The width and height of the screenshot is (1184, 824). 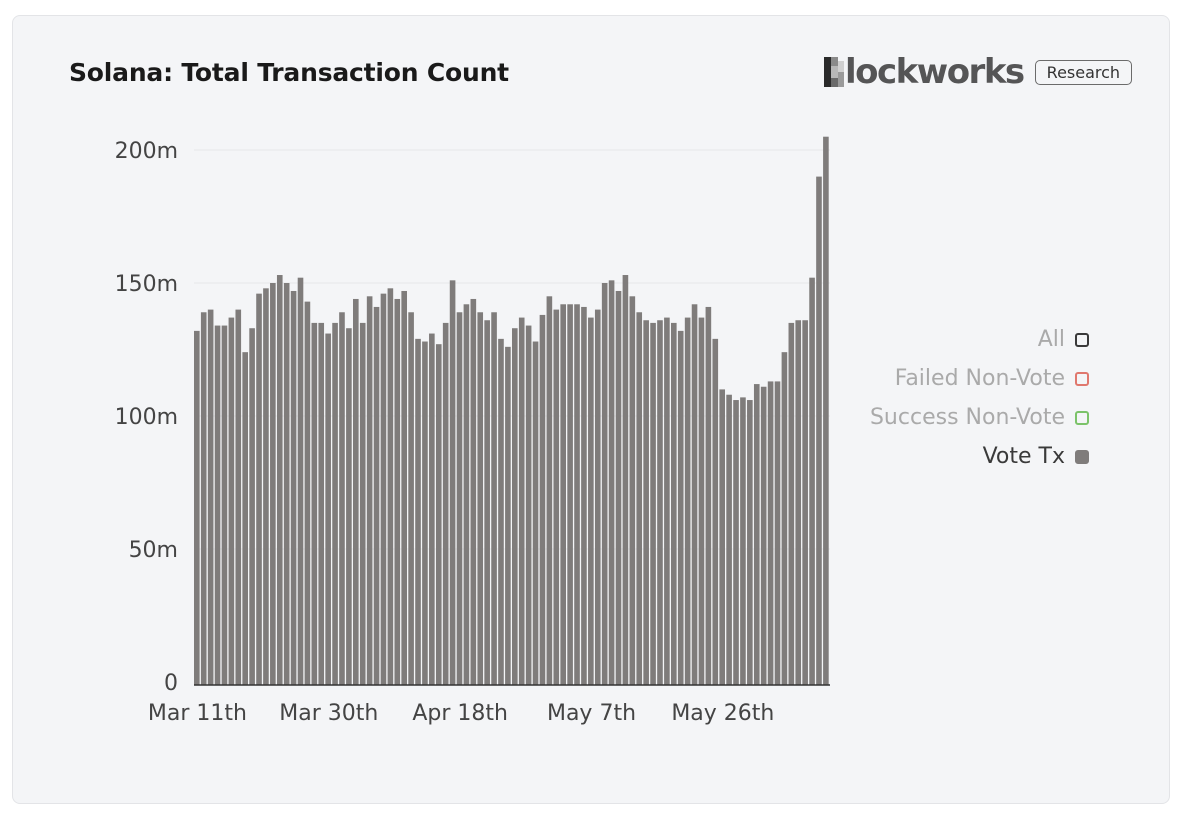 What do you see at coordinates (146, 417) in the screenshot?
I see `y-tick-label: 100m` at bounding box center [146, 417].